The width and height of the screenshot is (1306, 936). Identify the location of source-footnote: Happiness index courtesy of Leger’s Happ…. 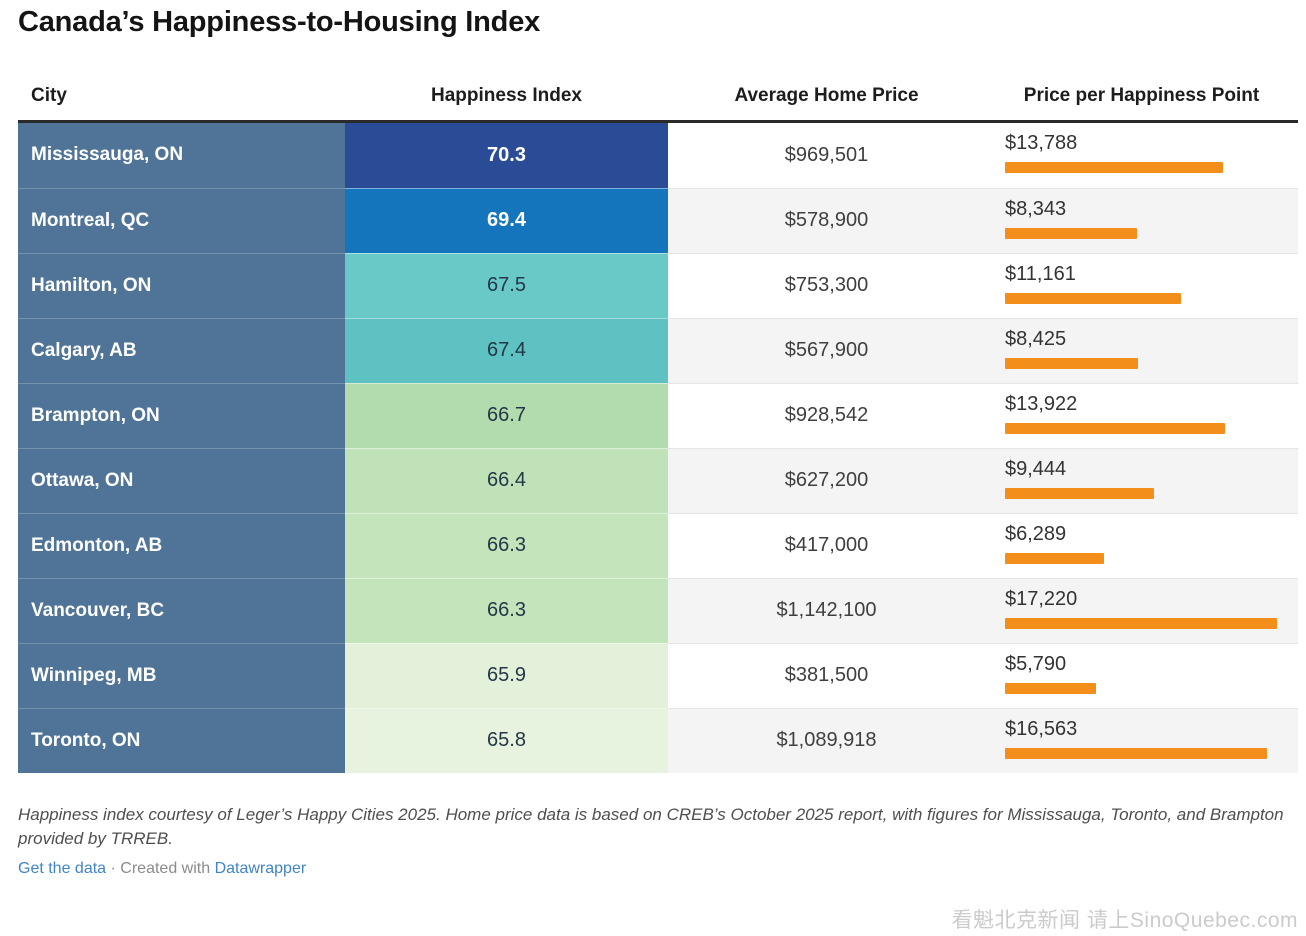
(651, 826).